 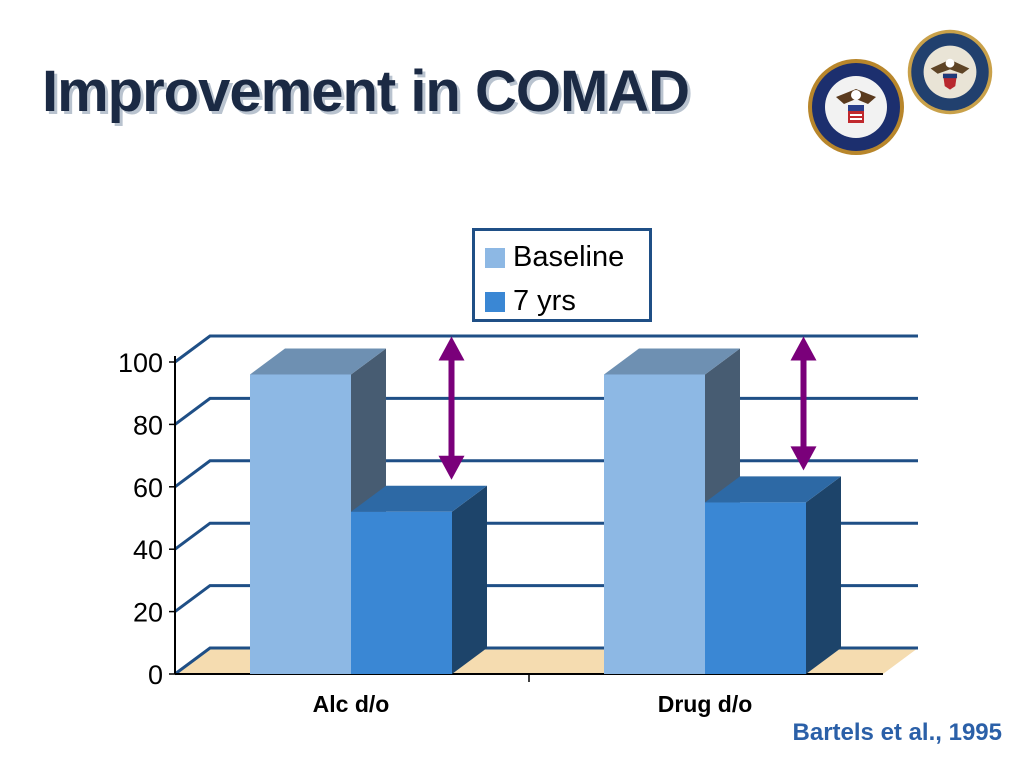 I want to click on legend-swatch-baseline, so click(x=495, y=257).